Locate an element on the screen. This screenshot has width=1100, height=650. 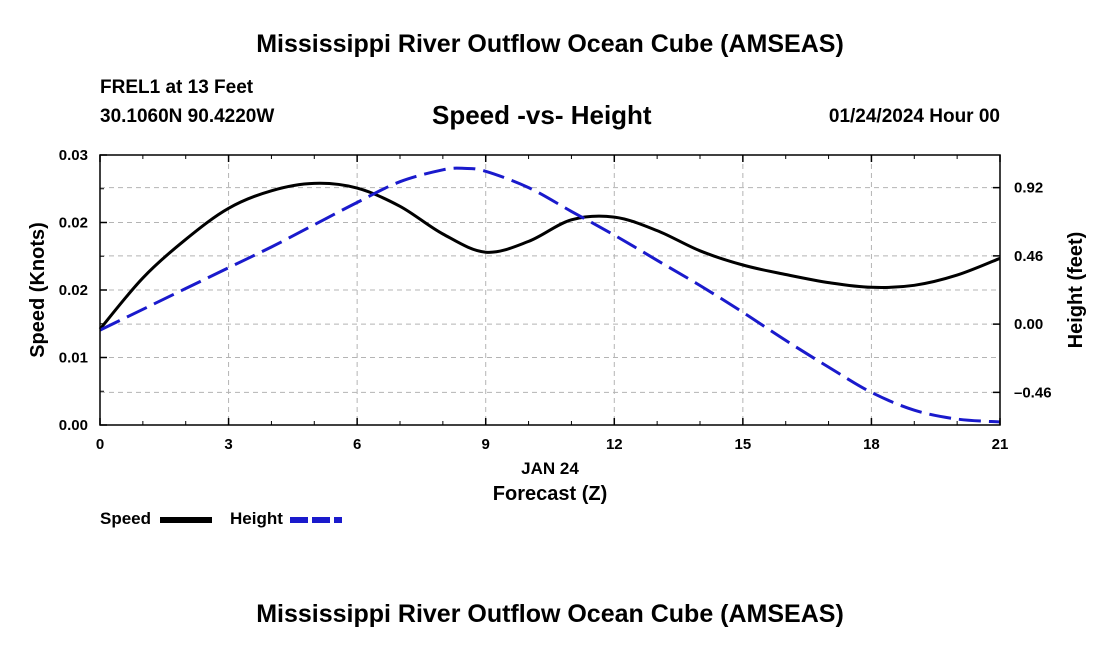
y2-tick-label: 0.92 is located at coordinates (1028, 188).